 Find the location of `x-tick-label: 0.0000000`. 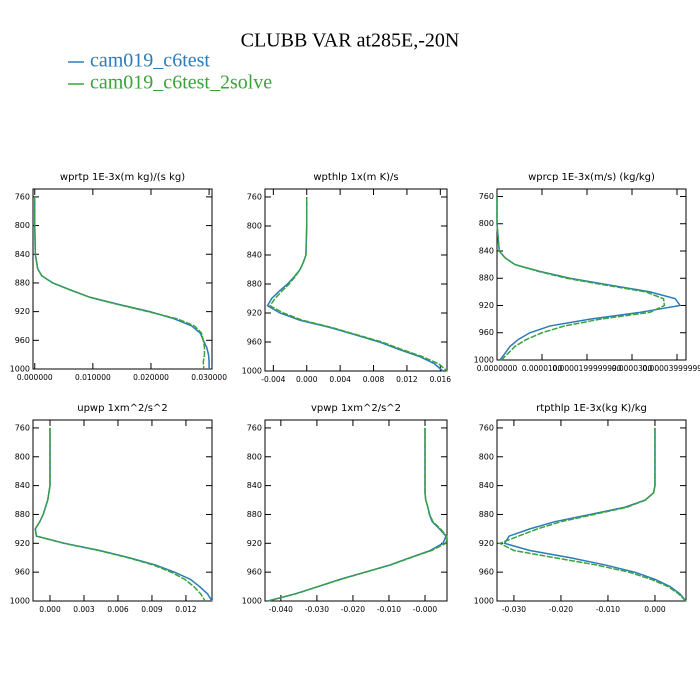

x-tick-label: 0.0000000 is located at coordinates (497, 368).